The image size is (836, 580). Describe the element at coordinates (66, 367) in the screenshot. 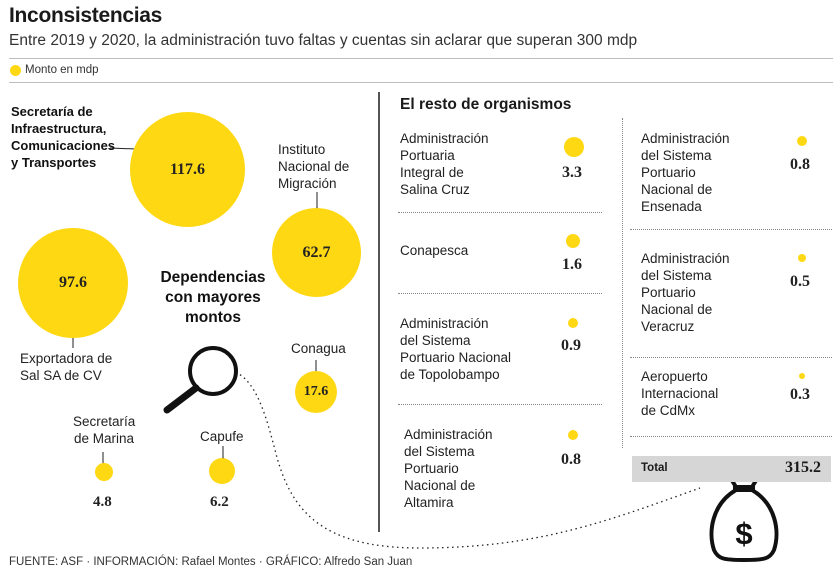

I see `label-exportadora: Exportadora de Sal SA de CV` at that location.